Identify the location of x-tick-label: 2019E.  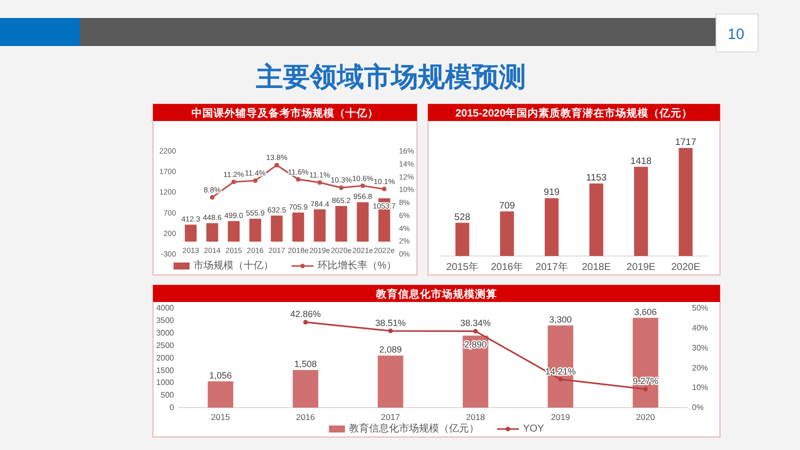
(641, 267).